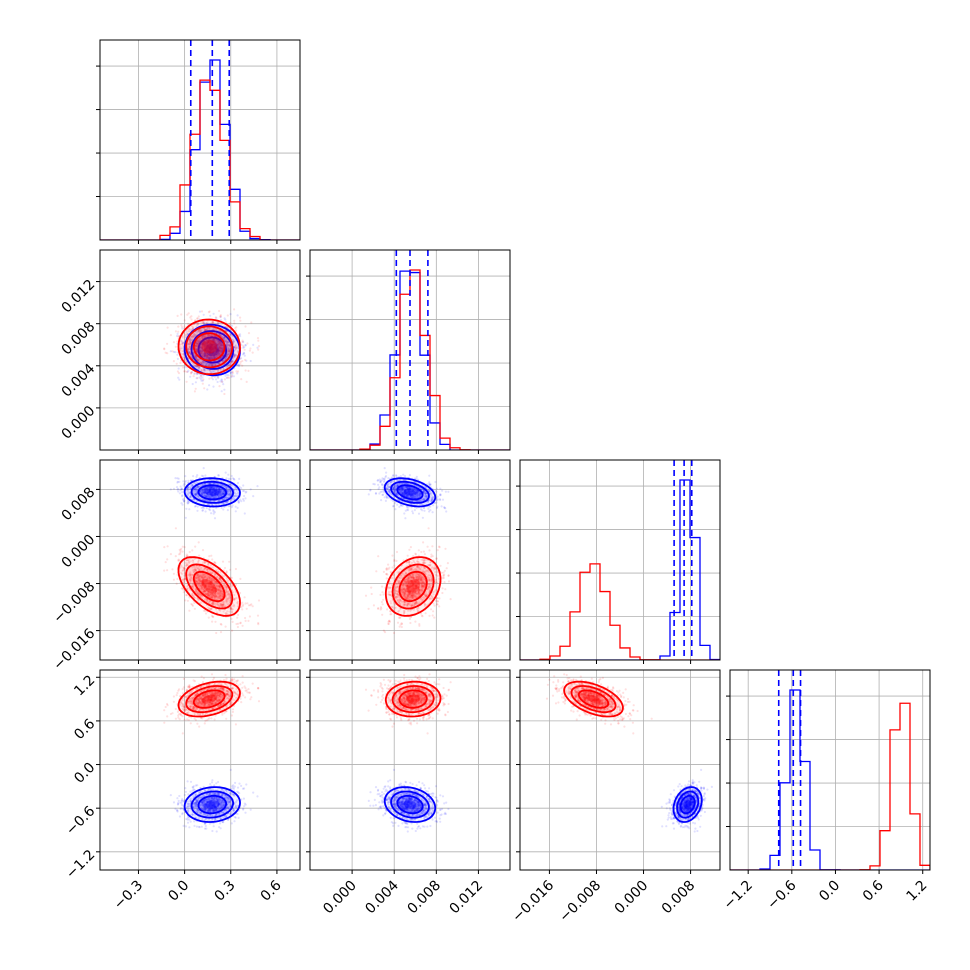 This screenshot has height=970, width=970. I want to click on panel-frame, so click(200, 350).